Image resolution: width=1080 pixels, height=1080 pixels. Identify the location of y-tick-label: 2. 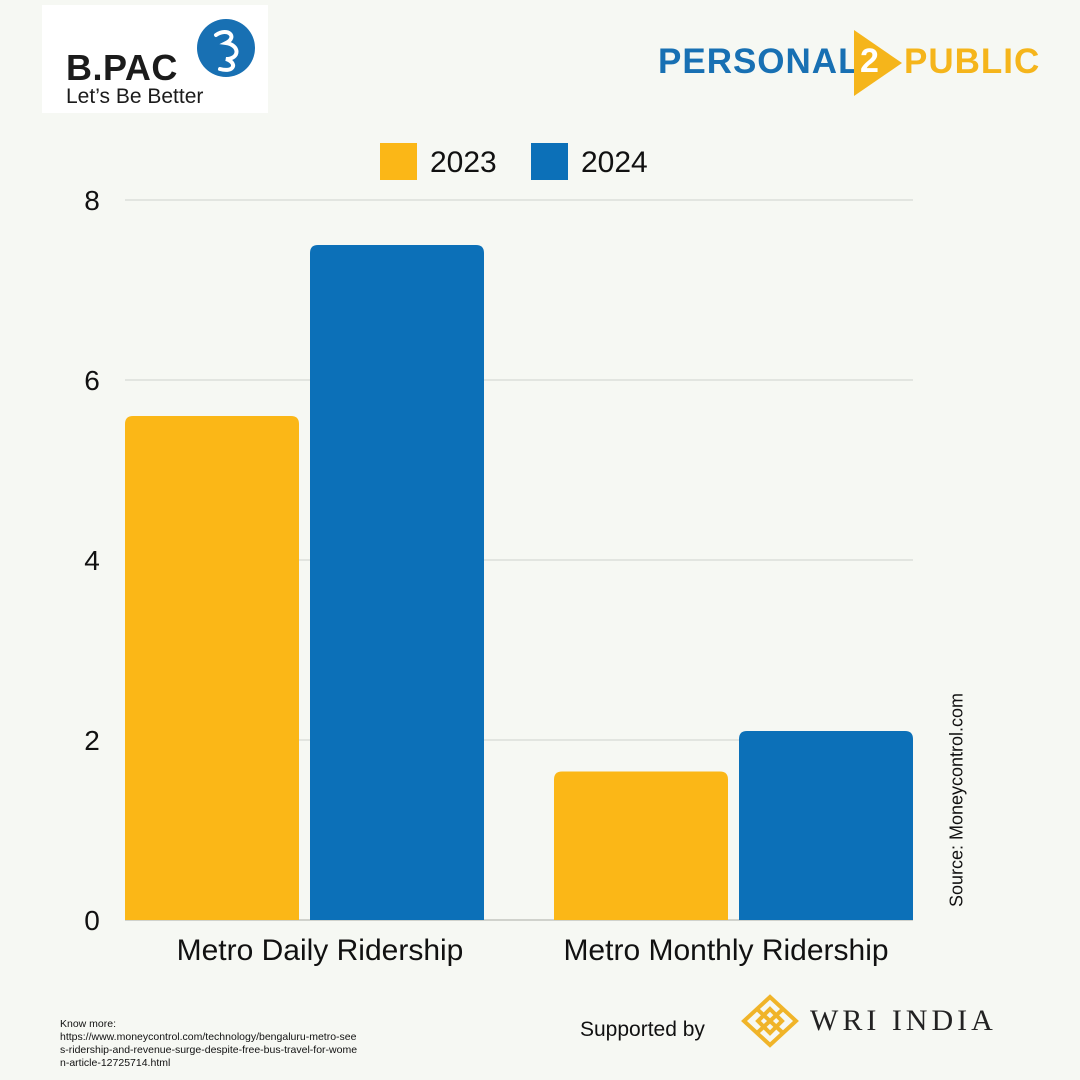
(92, 740).